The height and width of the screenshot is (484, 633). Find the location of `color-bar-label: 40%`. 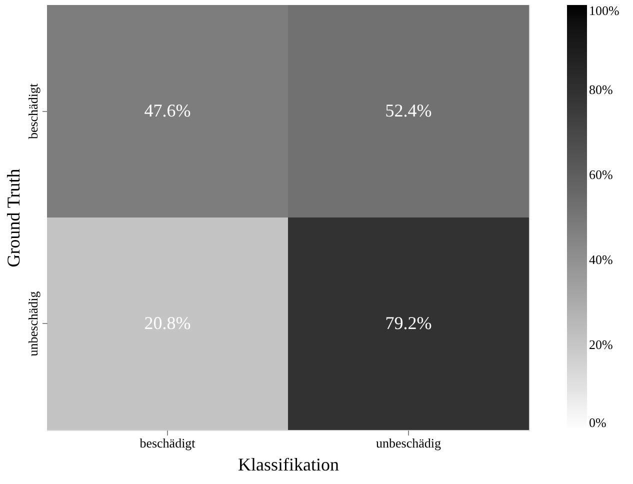

color-bar-label: 40% is located at coordinates (601, 259).